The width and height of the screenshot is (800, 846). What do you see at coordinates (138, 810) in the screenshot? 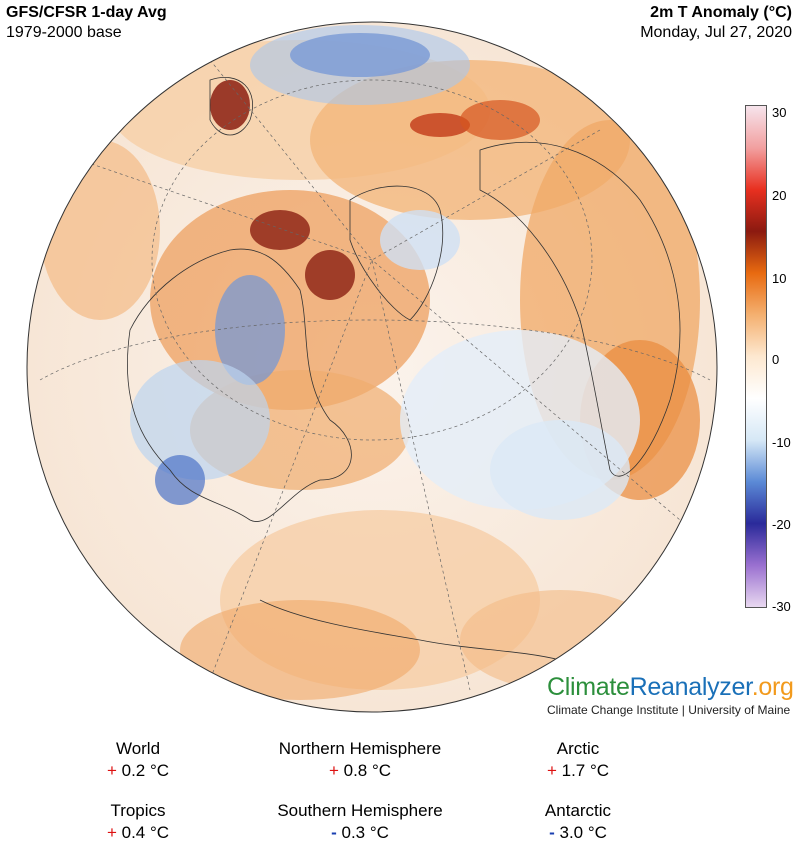
I see `stat-label: Tropics` at bounding box center [138, 810].